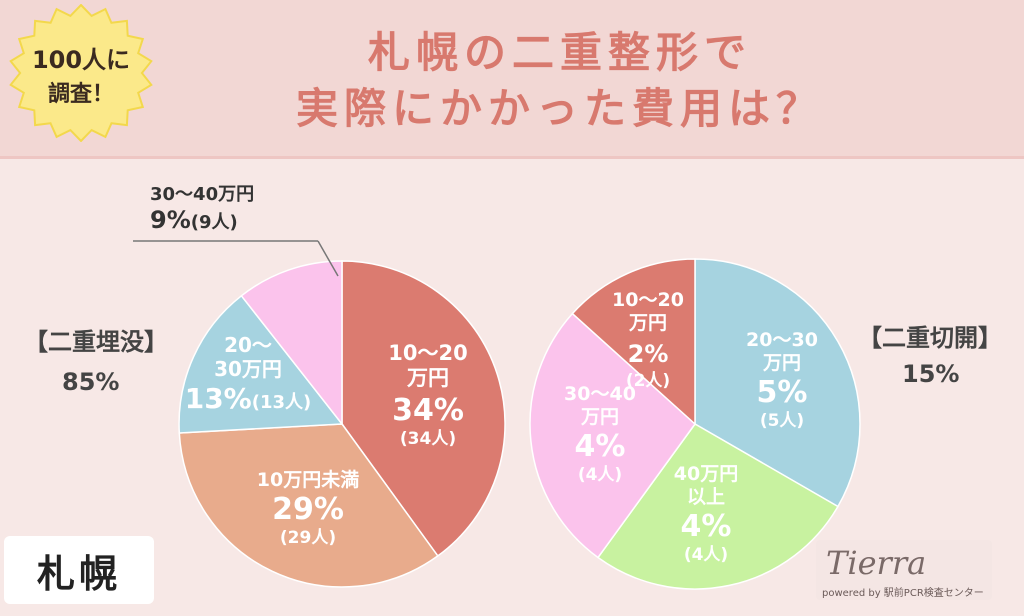  I want to click on callout-count: (9人), so click(214, 222).